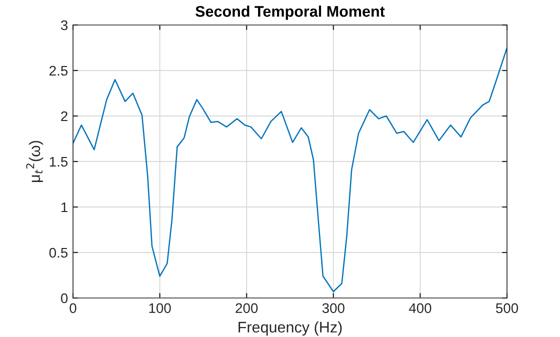 The height and width of the screenshot is (337, 560). I want to click on x-tick-label: 500, so click(507, 308).